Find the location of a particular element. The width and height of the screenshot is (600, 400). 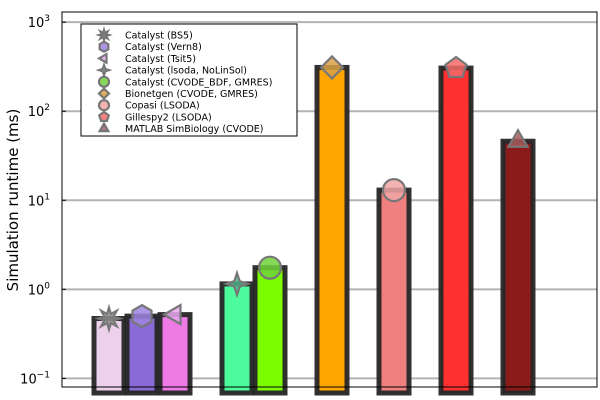

y-tick-label: 10⁻¹ is located at coordinates (35, 378).